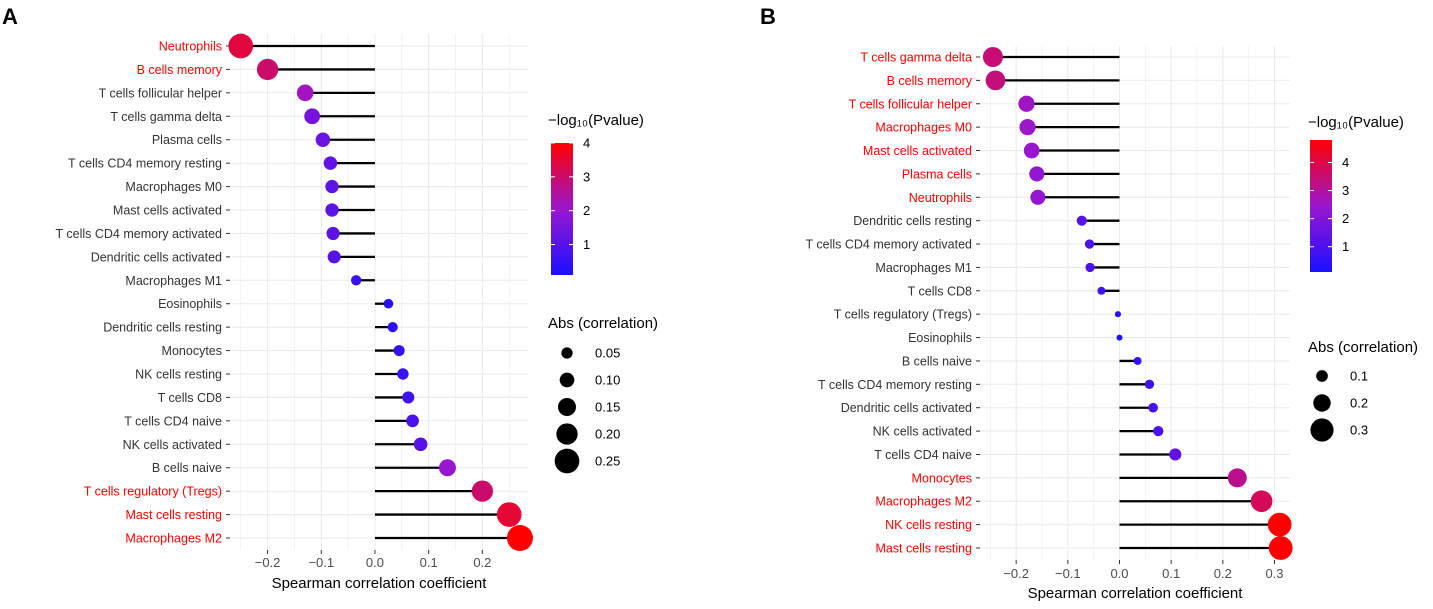 This screenshot has width=1433, height=609. I want to click on y-tick-label: Macrophages M1, so click(173, 281).